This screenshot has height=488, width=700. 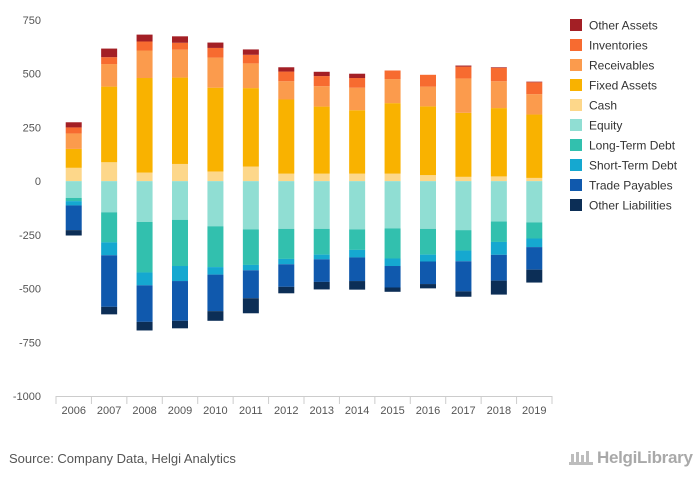 I want to click on legend-label: Receivables, so click(x=621, y=66).